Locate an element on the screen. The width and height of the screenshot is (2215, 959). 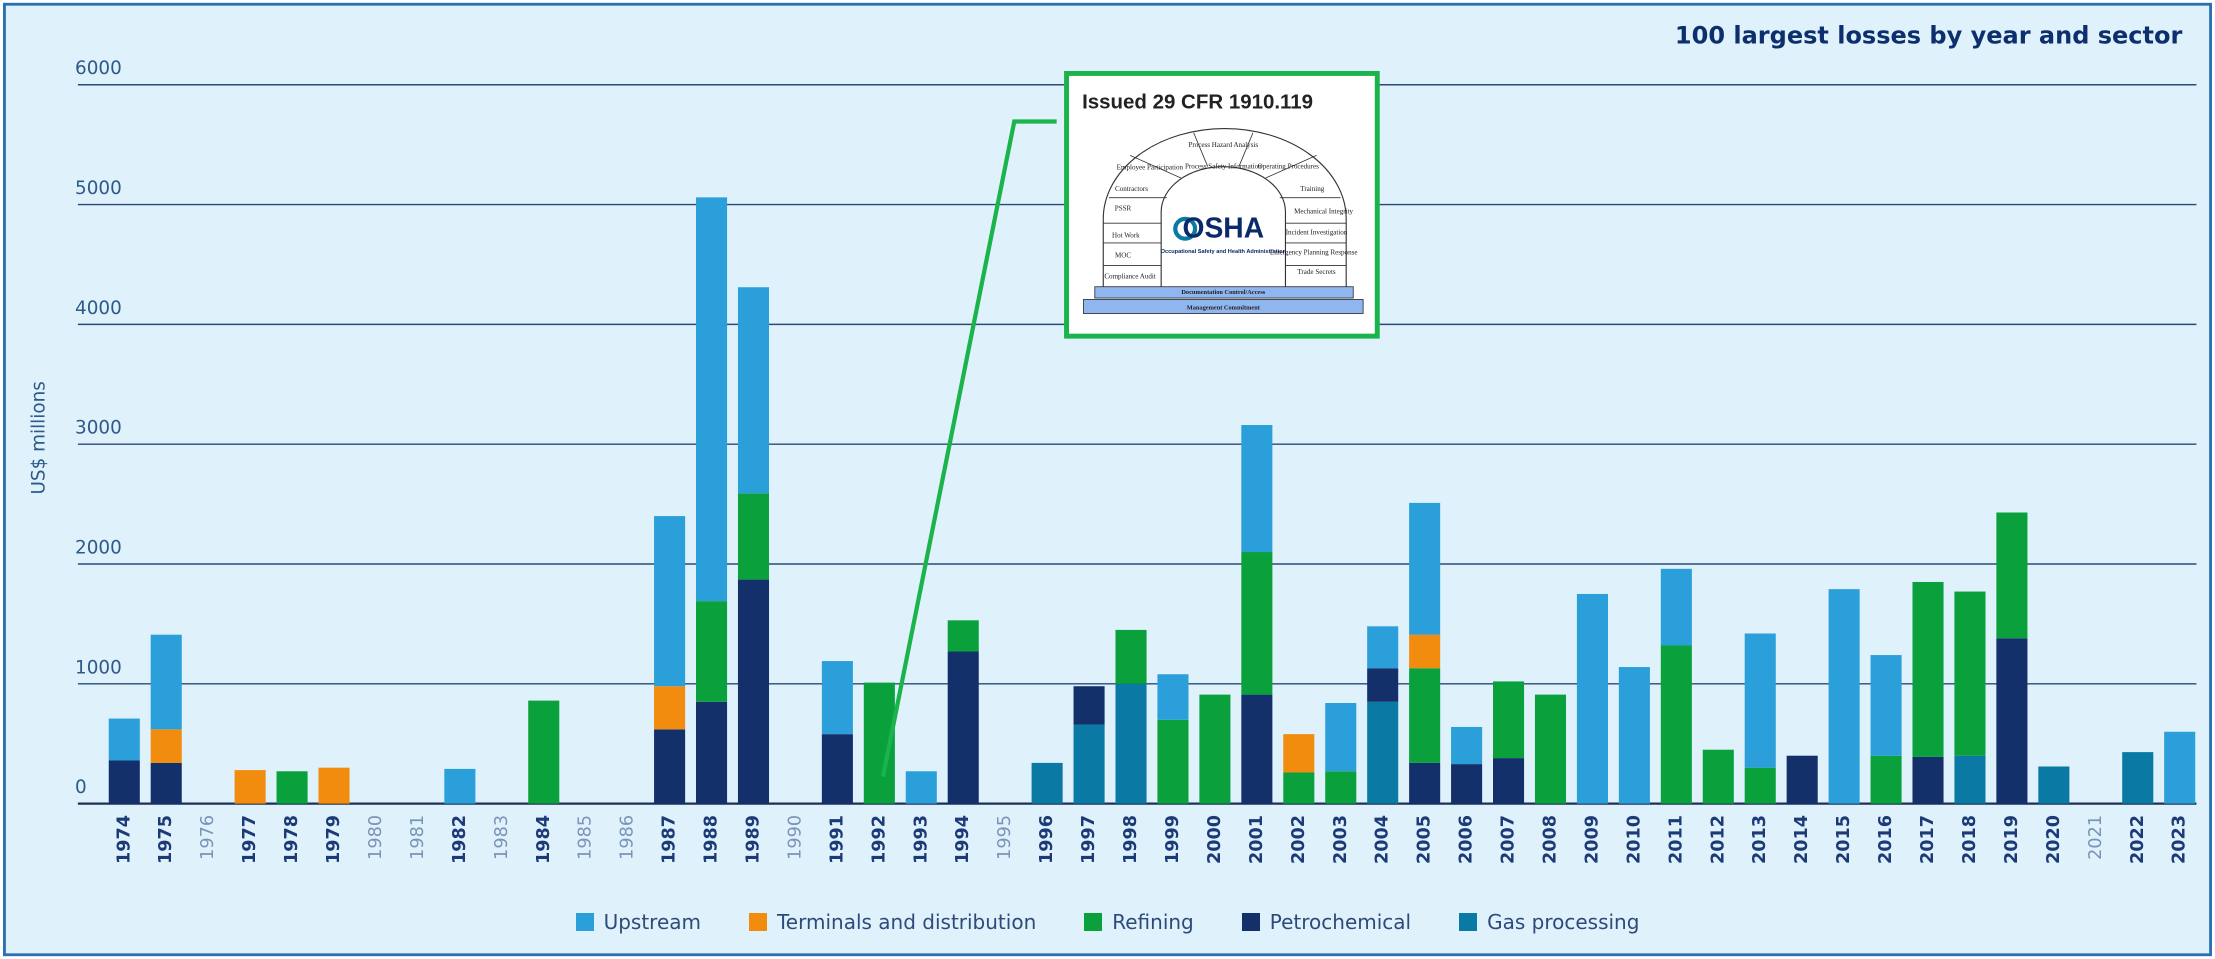
x-tick-label: 2023 is located at coordinates (2180, 839).